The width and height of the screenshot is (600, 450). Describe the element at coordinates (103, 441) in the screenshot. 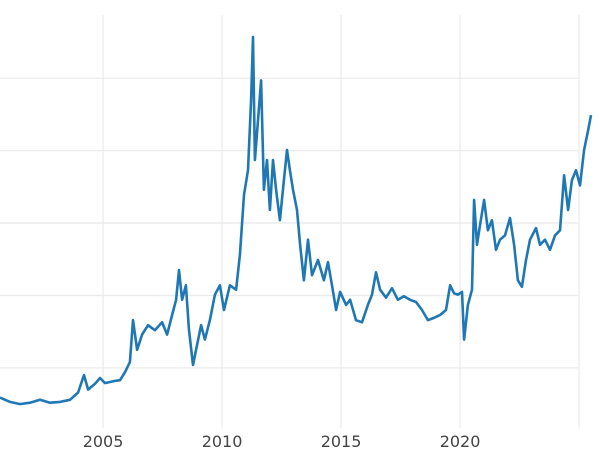

I see `x-tick-label: 2005` at that location.